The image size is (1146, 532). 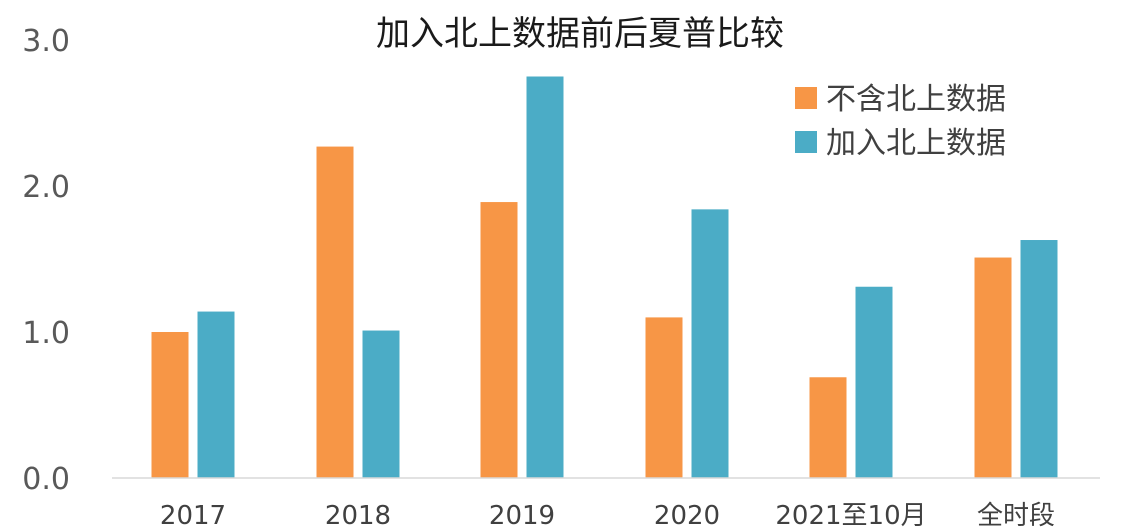 I want to click on y-tick-label: 0.0, so click(x=46, y=479).